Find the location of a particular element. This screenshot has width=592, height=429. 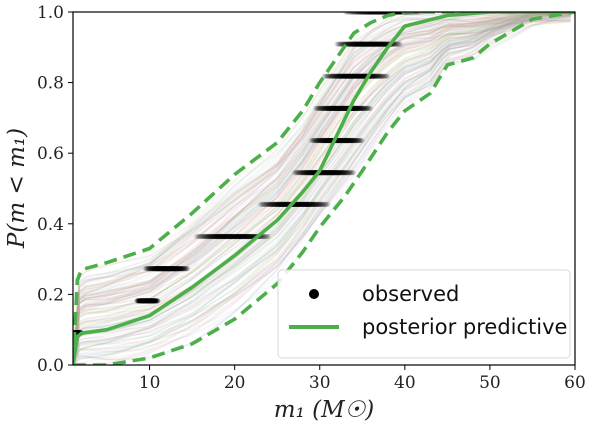

y-tick-label: 1.0 is located at coordinates (50, 13).